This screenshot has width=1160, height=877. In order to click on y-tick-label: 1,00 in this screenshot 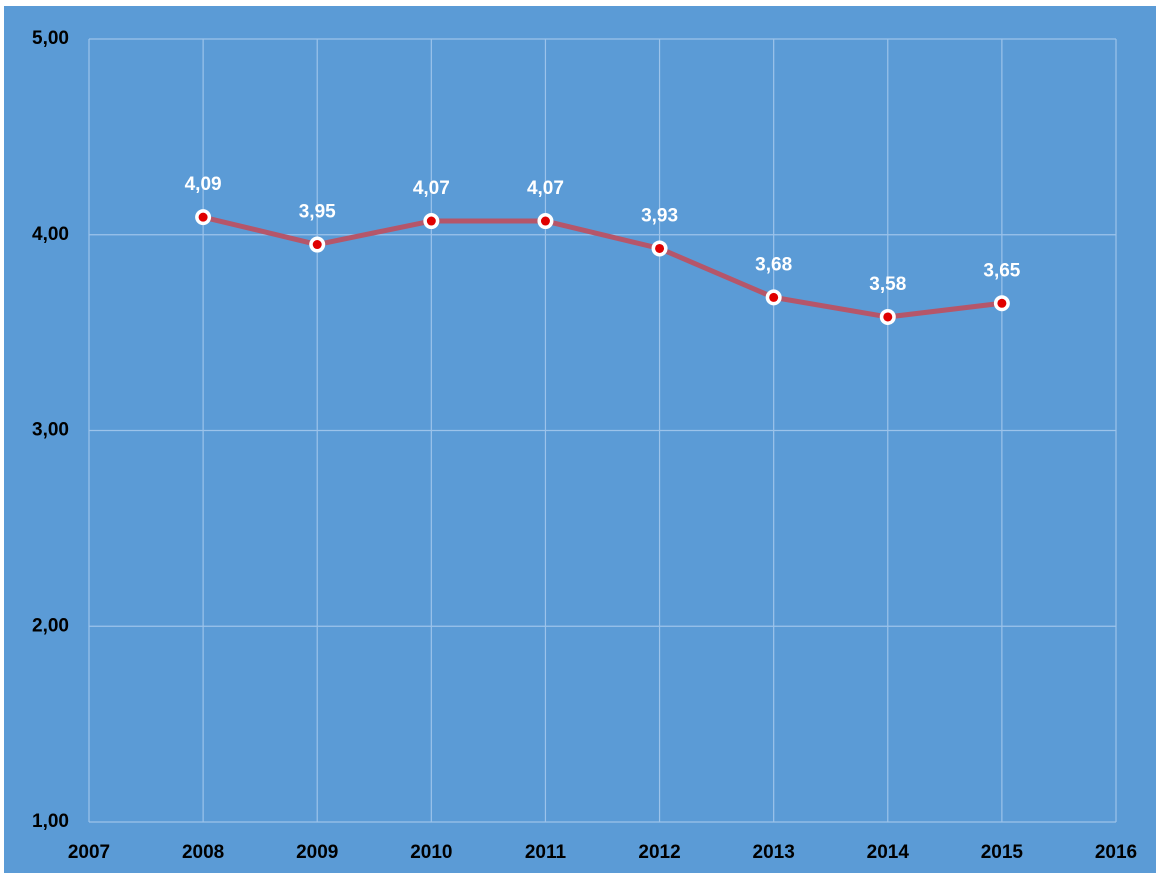, I will do `click(50, 821)`.